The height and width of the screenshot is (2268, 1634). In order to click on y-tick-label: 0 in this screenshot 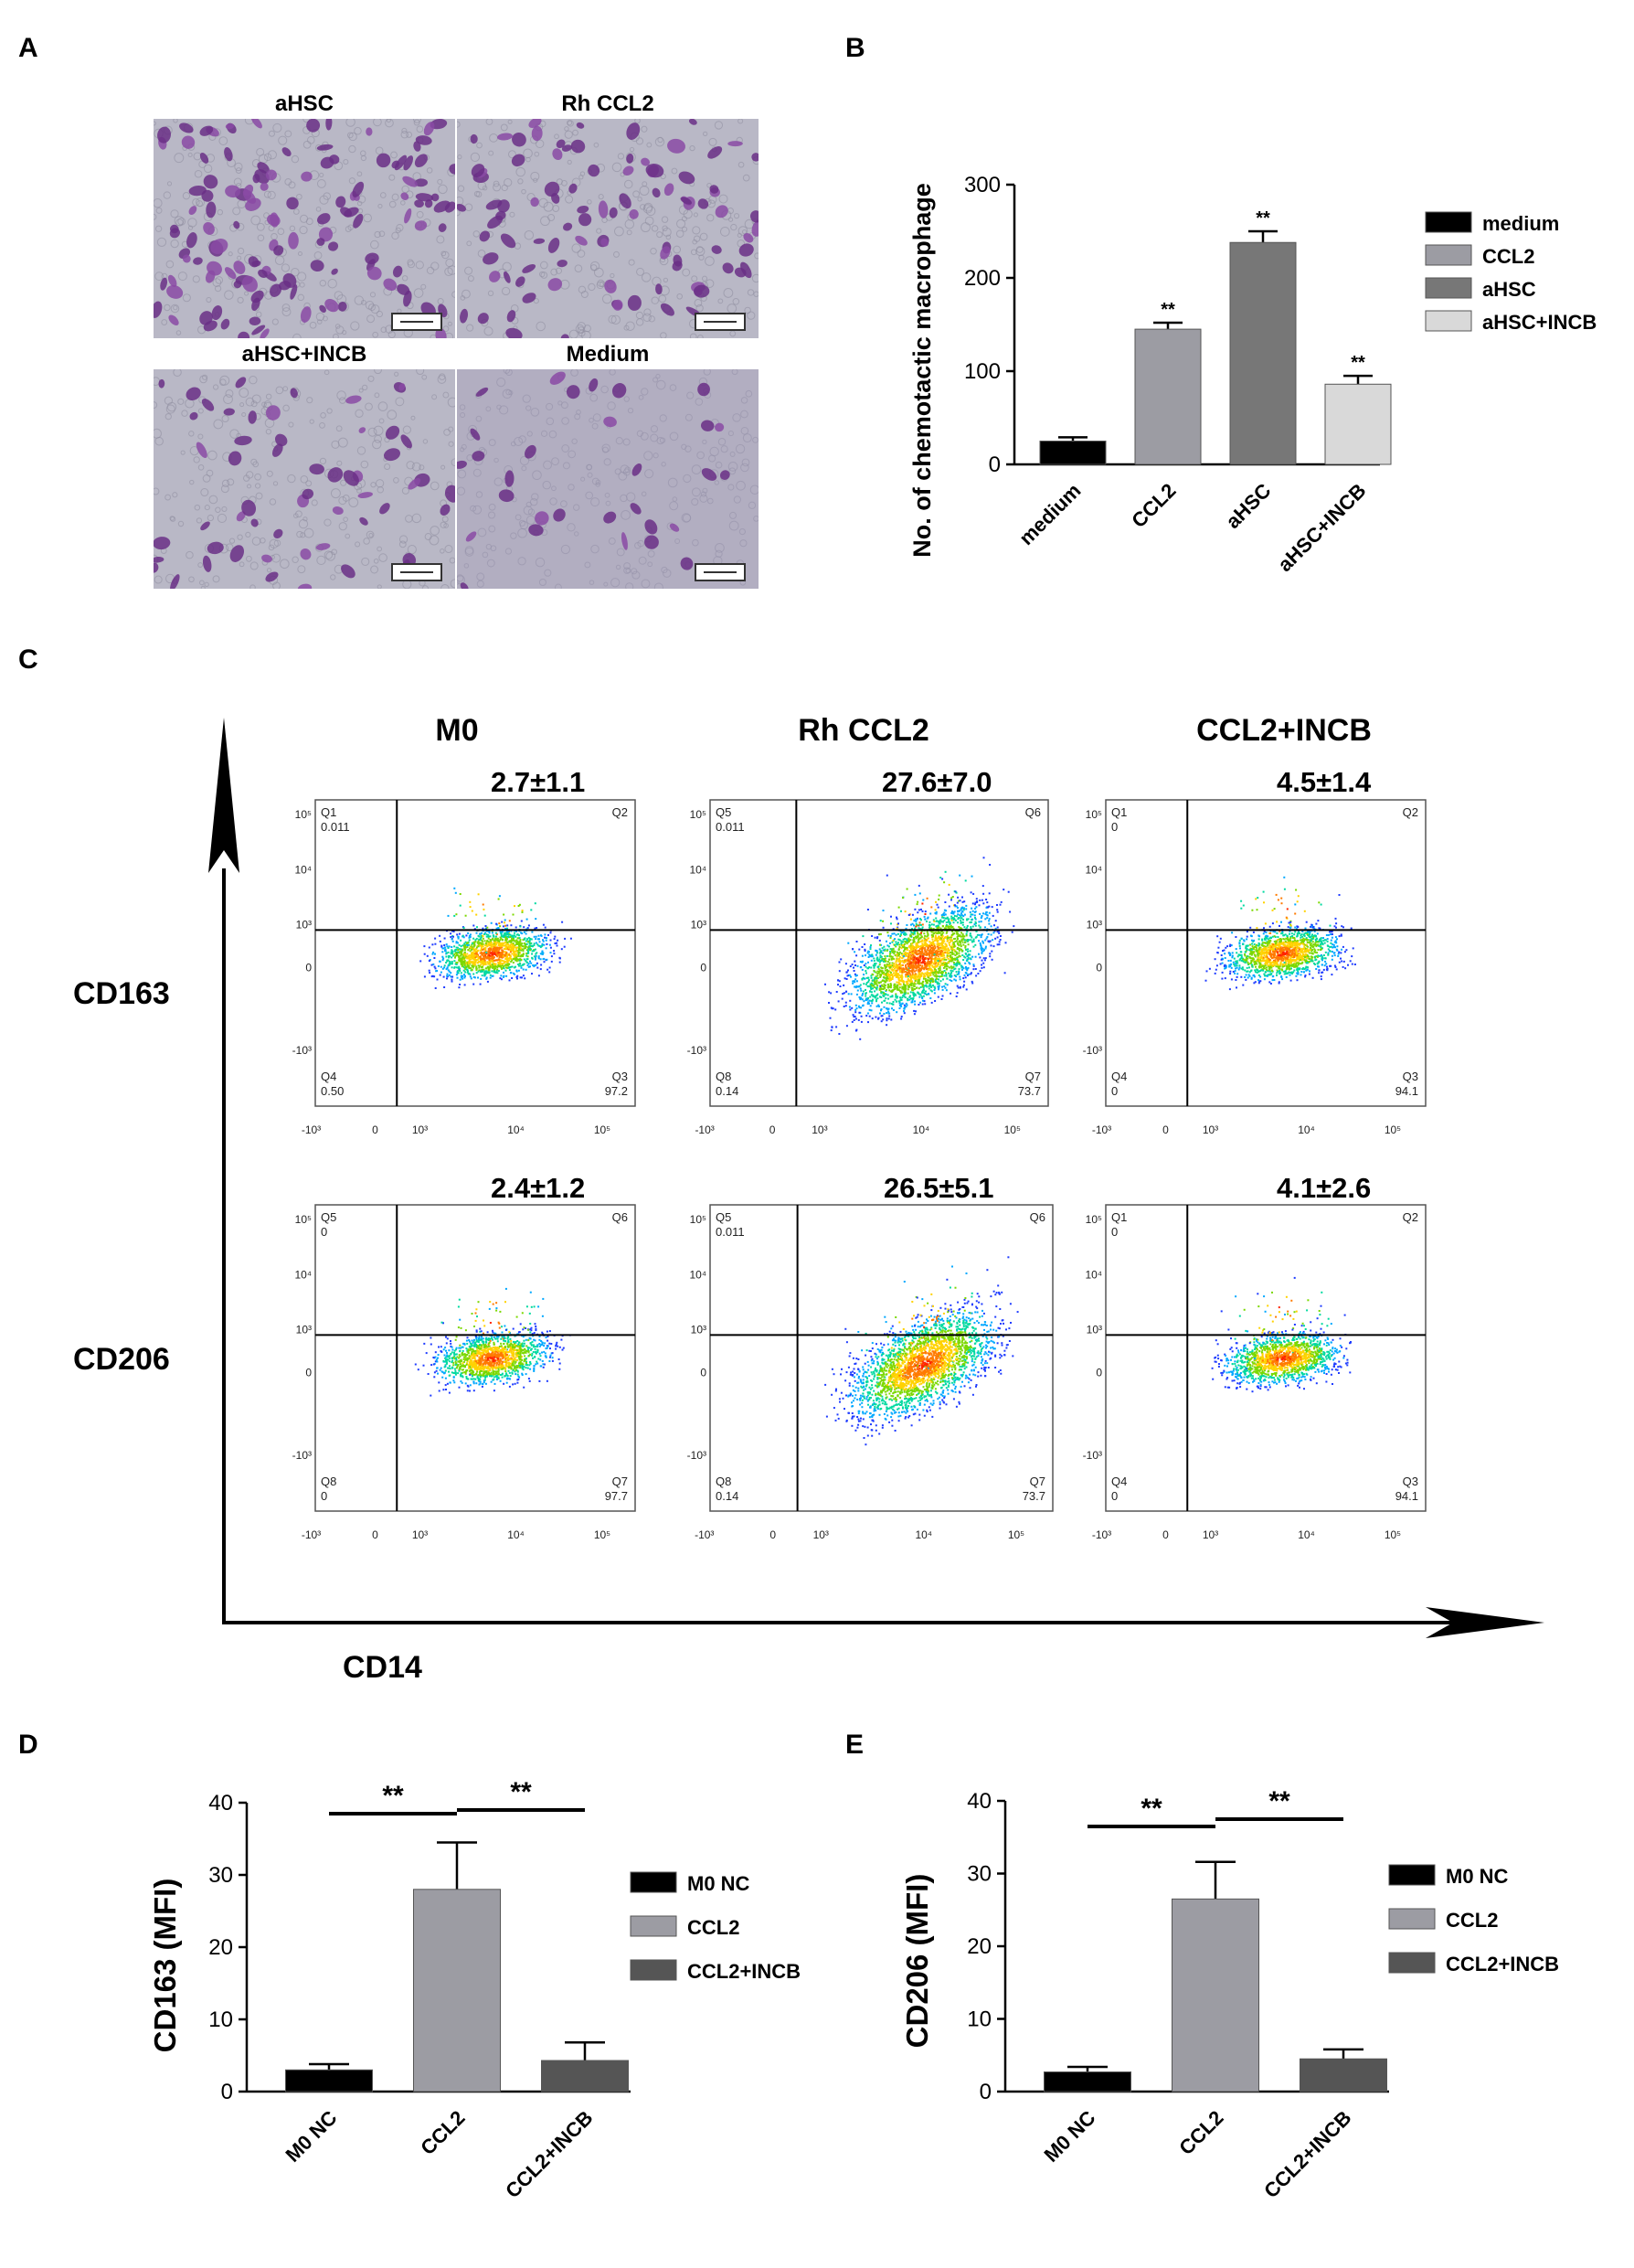, I will do `click(308, 968)`.